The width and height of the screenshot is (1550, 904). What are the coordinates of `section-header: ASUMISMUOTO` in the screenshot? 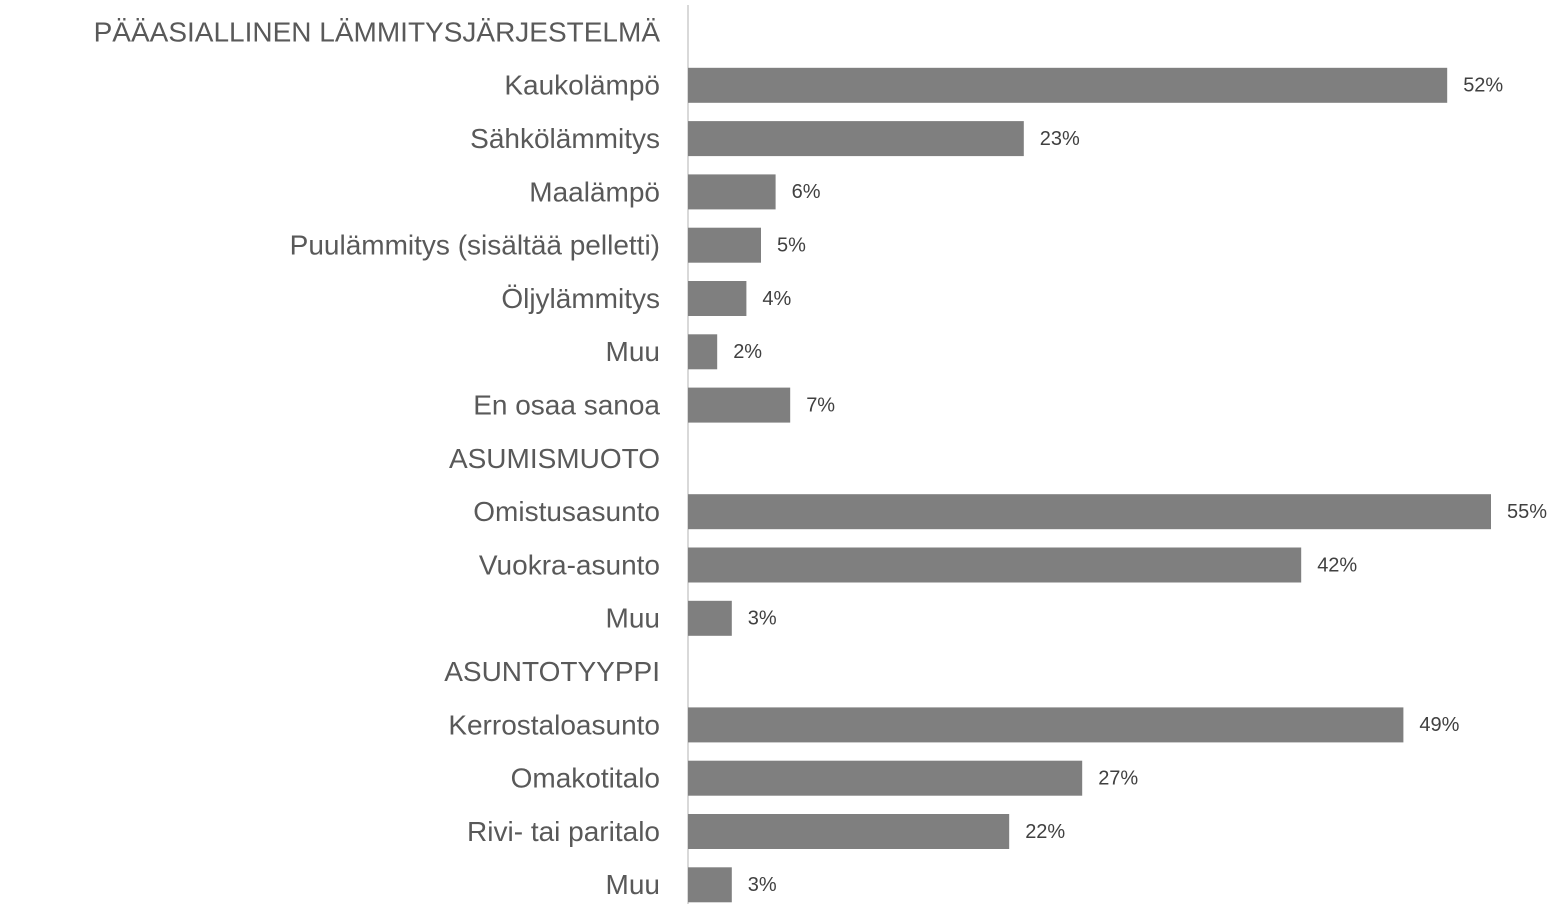 It's located at (554, 458).